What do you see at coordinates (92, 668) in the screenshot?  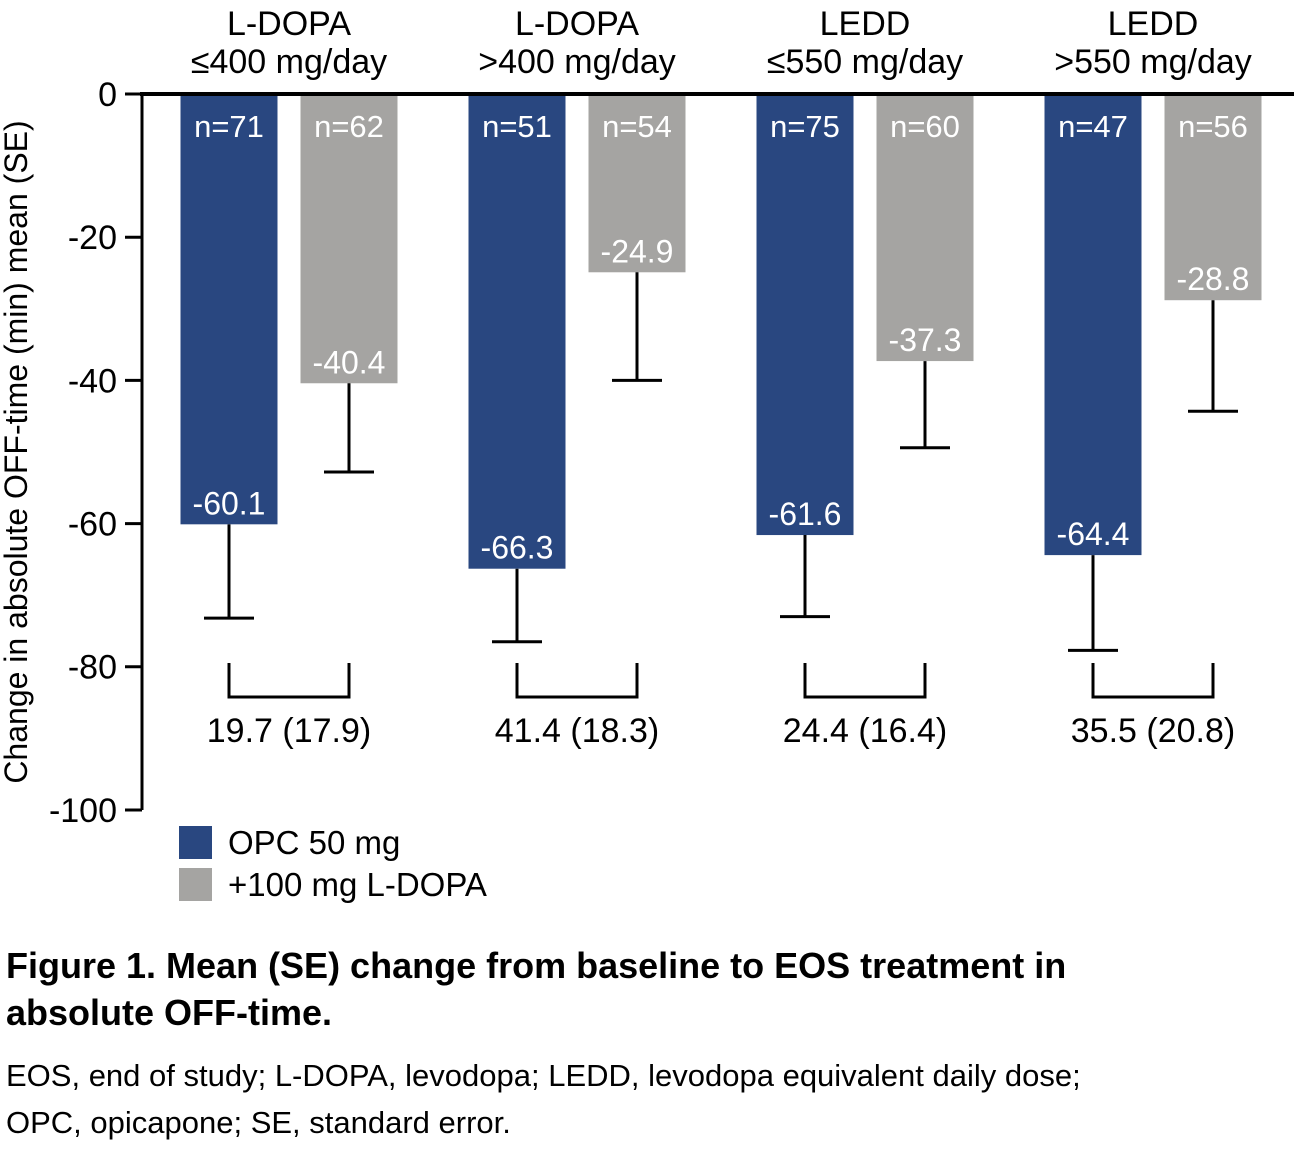 I see `y-tick-label: -80` at bounding box center [92, 668].